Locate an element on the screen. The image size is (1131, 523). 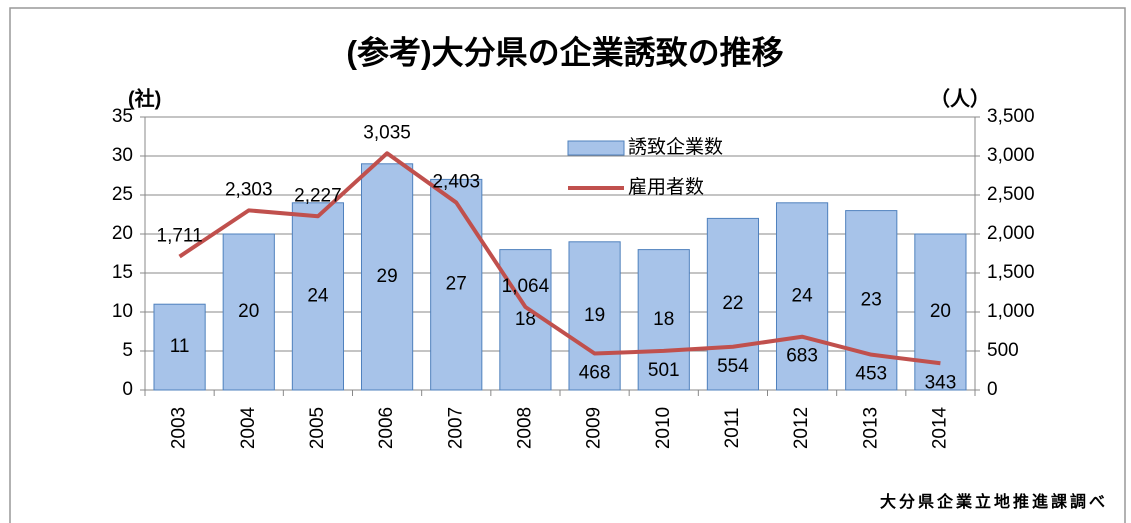
bar-value-label: 22 is located at coordinates (732, 303).